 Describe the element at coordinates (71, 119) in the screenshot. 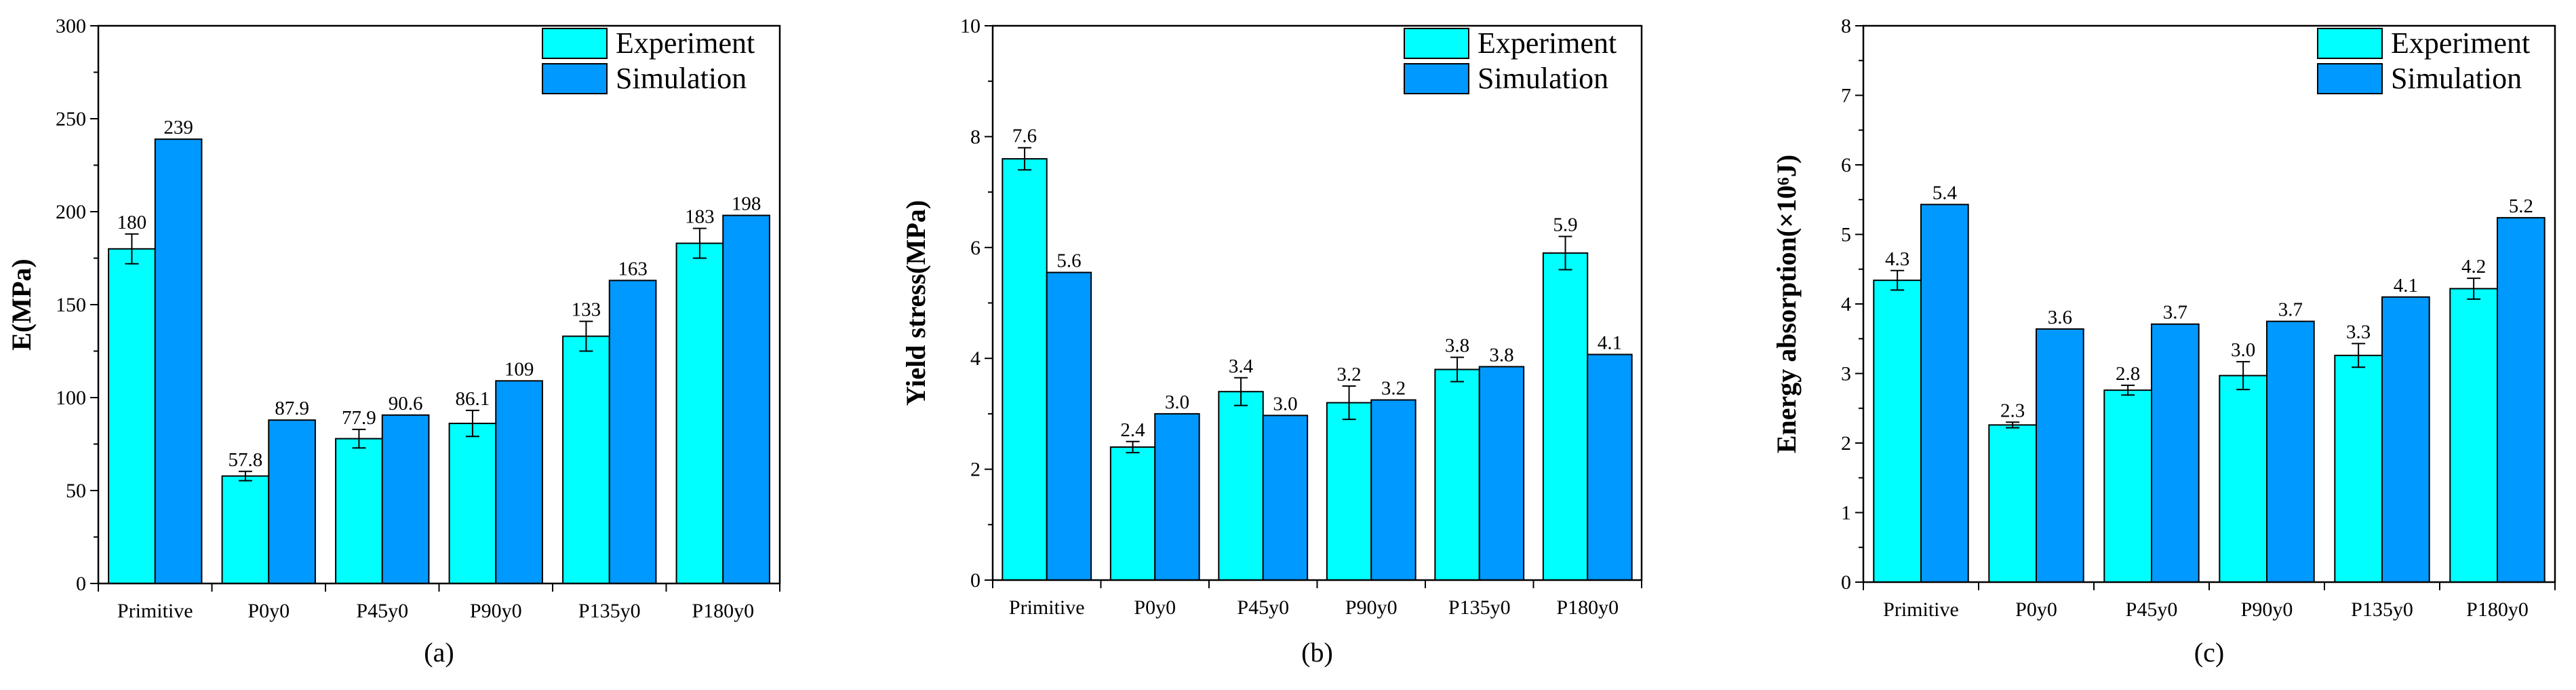

I see `y-tick-label: 250` at that location.